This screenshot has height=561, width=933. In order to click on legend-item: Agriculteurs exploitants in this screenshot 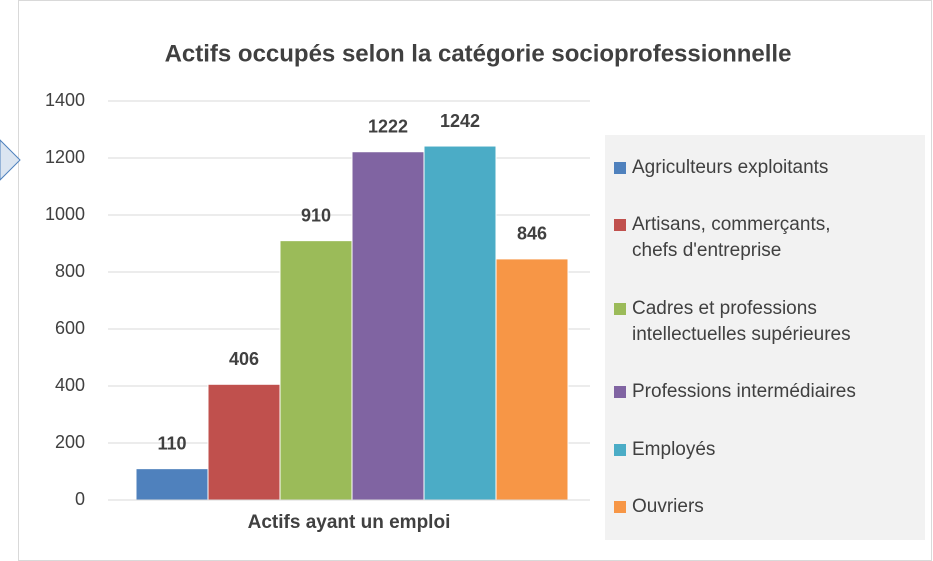, I will do `click(765, 168)`.